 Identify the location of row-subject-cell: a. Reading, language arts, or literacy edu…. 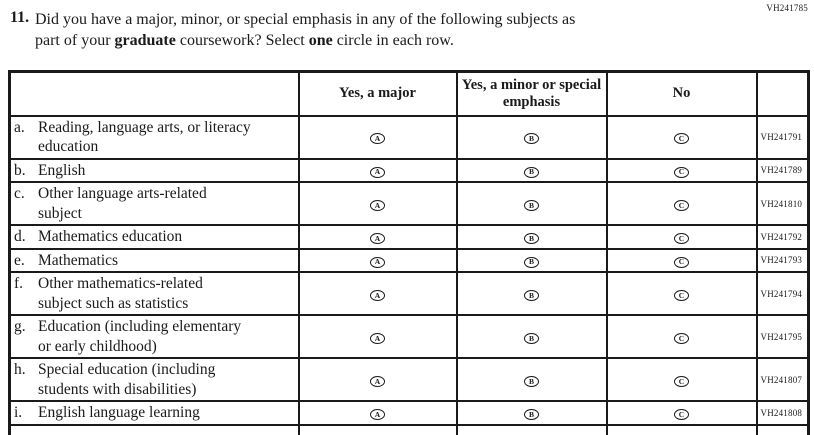
(154, 137).